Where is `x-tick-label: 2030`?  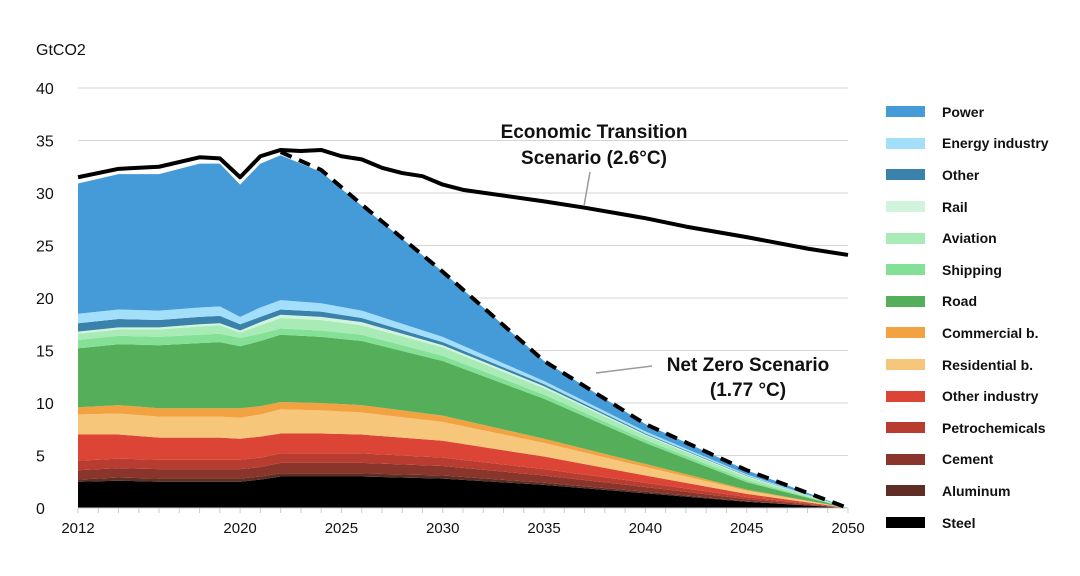
x-tick-label: 2030 is located at coordinates (442, 528).